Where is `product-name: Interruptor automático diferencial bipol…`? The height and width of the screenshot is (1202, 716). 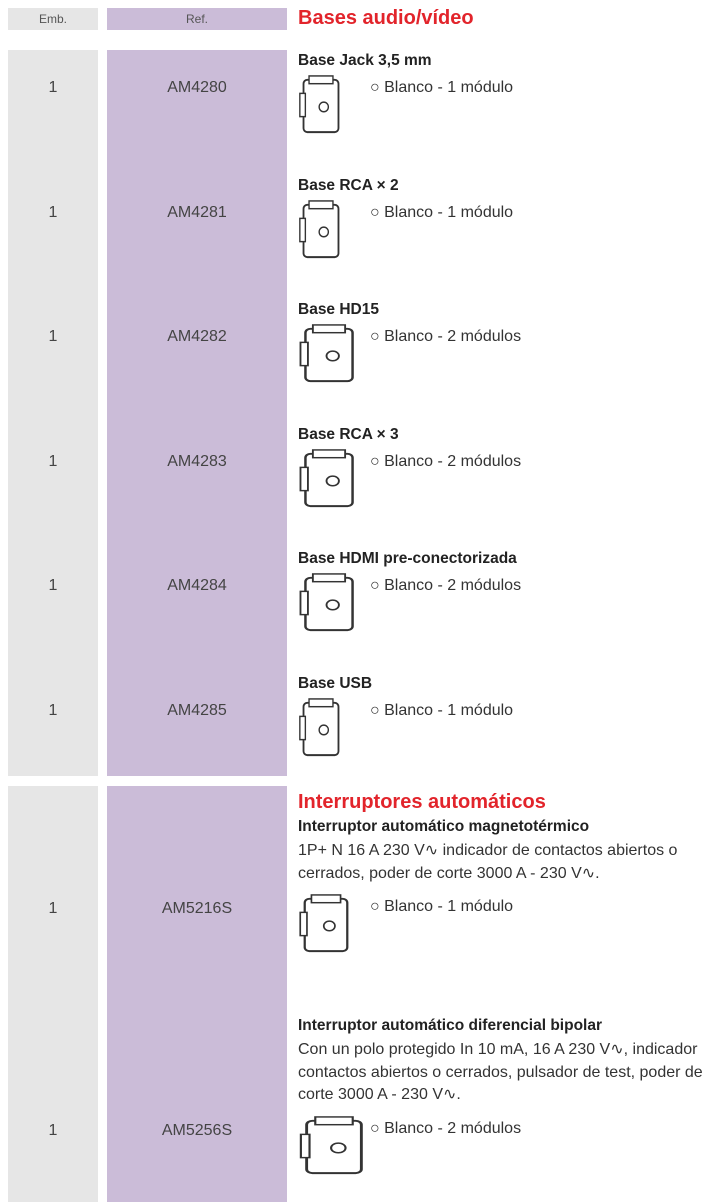 product-name: Interruptor automático diferencial bipol… is located at coordinates (450, 1025).